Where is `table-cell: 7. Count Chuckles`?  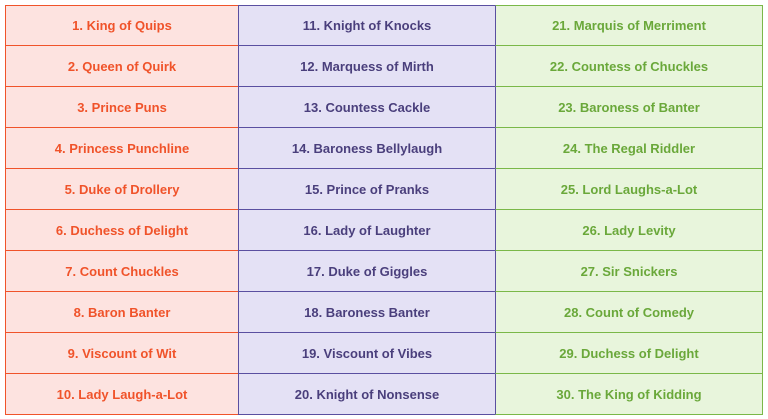 table-cell: 7. Count Chuckles is located at coordinates (121, 271).